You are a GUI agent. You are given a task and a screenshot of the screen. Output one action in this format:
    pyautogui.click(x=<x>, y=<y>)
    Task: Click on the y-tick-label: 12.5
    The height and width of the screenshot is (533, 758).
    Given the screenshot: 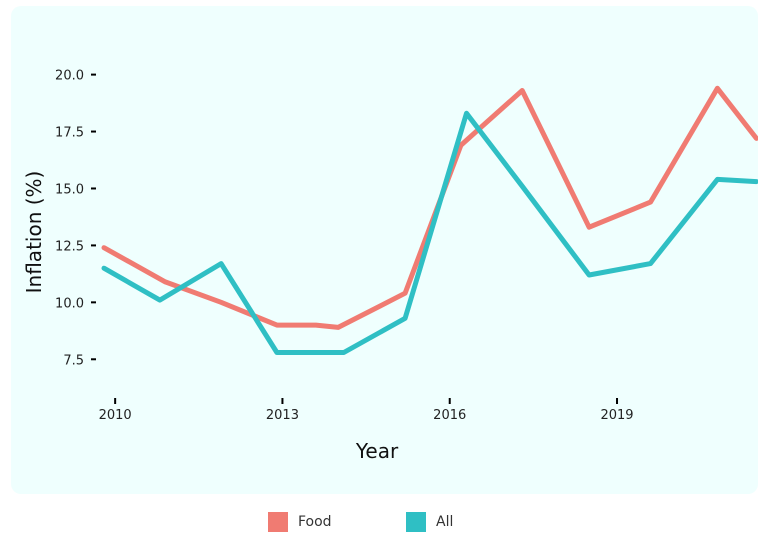 What is the action you would take?
    pyautogui.click(x=69, y=246)
    